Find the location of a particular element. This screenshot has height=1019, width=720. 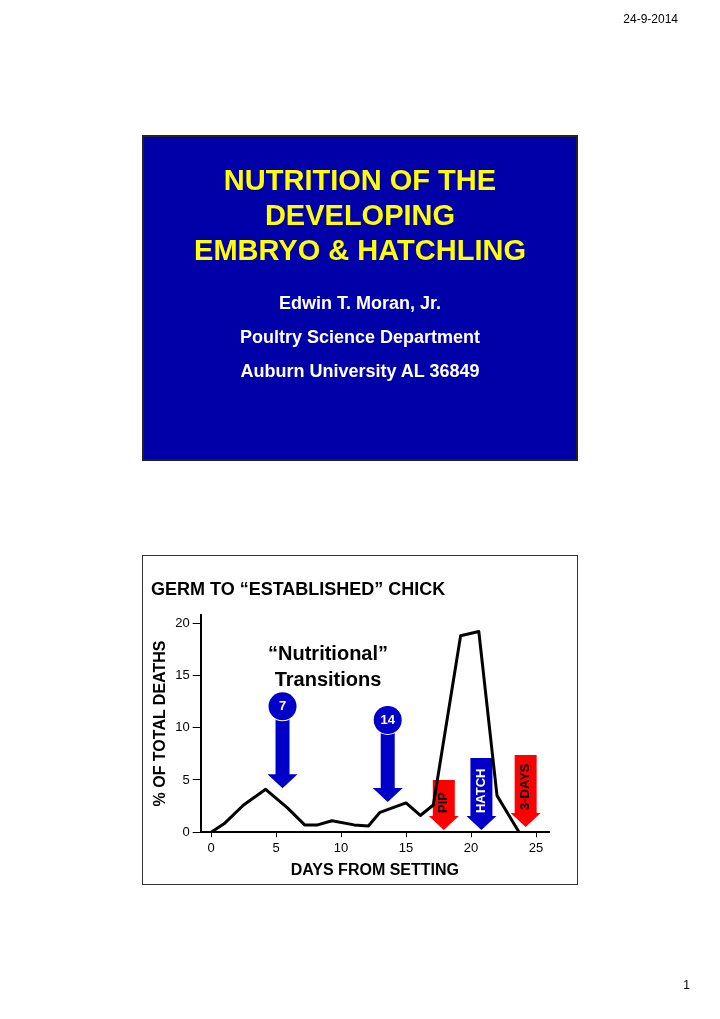

x-tick-label: 15 is located at coordinates (406, 847).